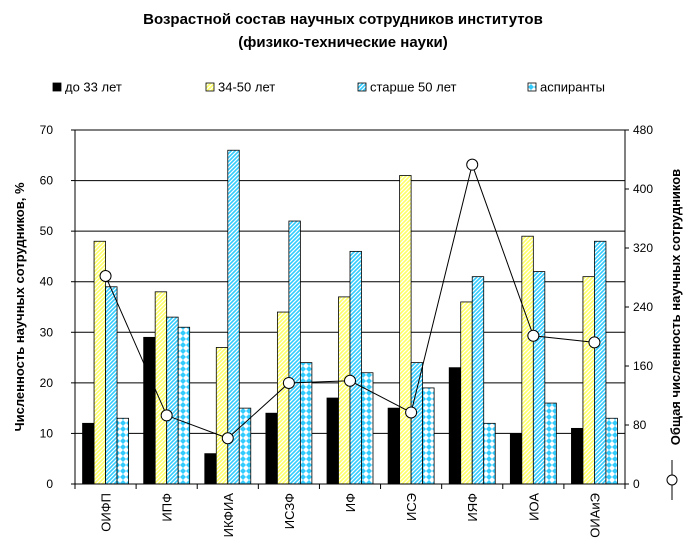 The image size is (693, 557). I want to click on y-tick-label: 20, so click(47, 383).